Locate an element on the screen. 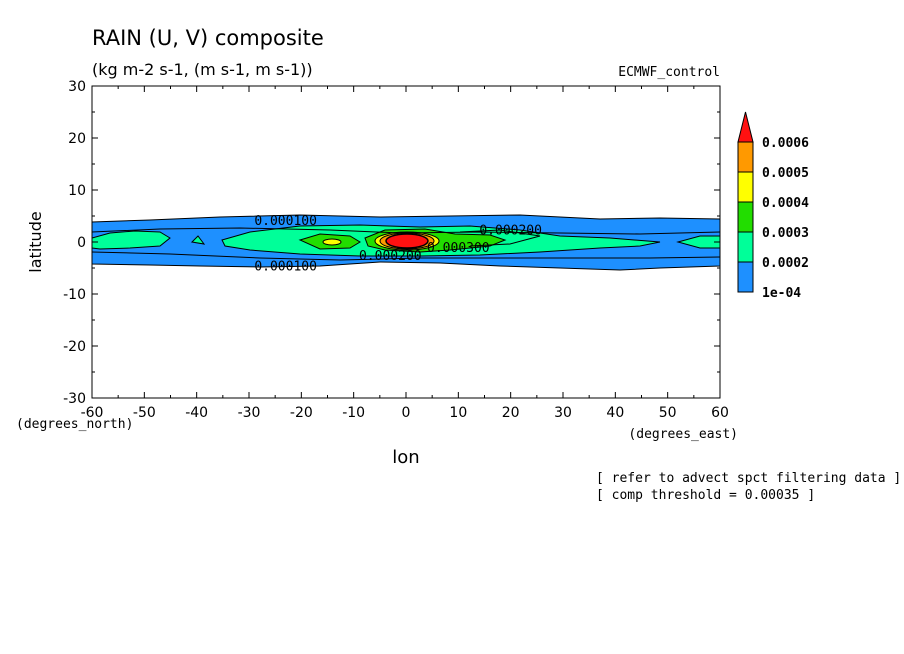 This screenshot has height=654, width=904. x-tick-label: -20 is located at coordinates (301, 413).